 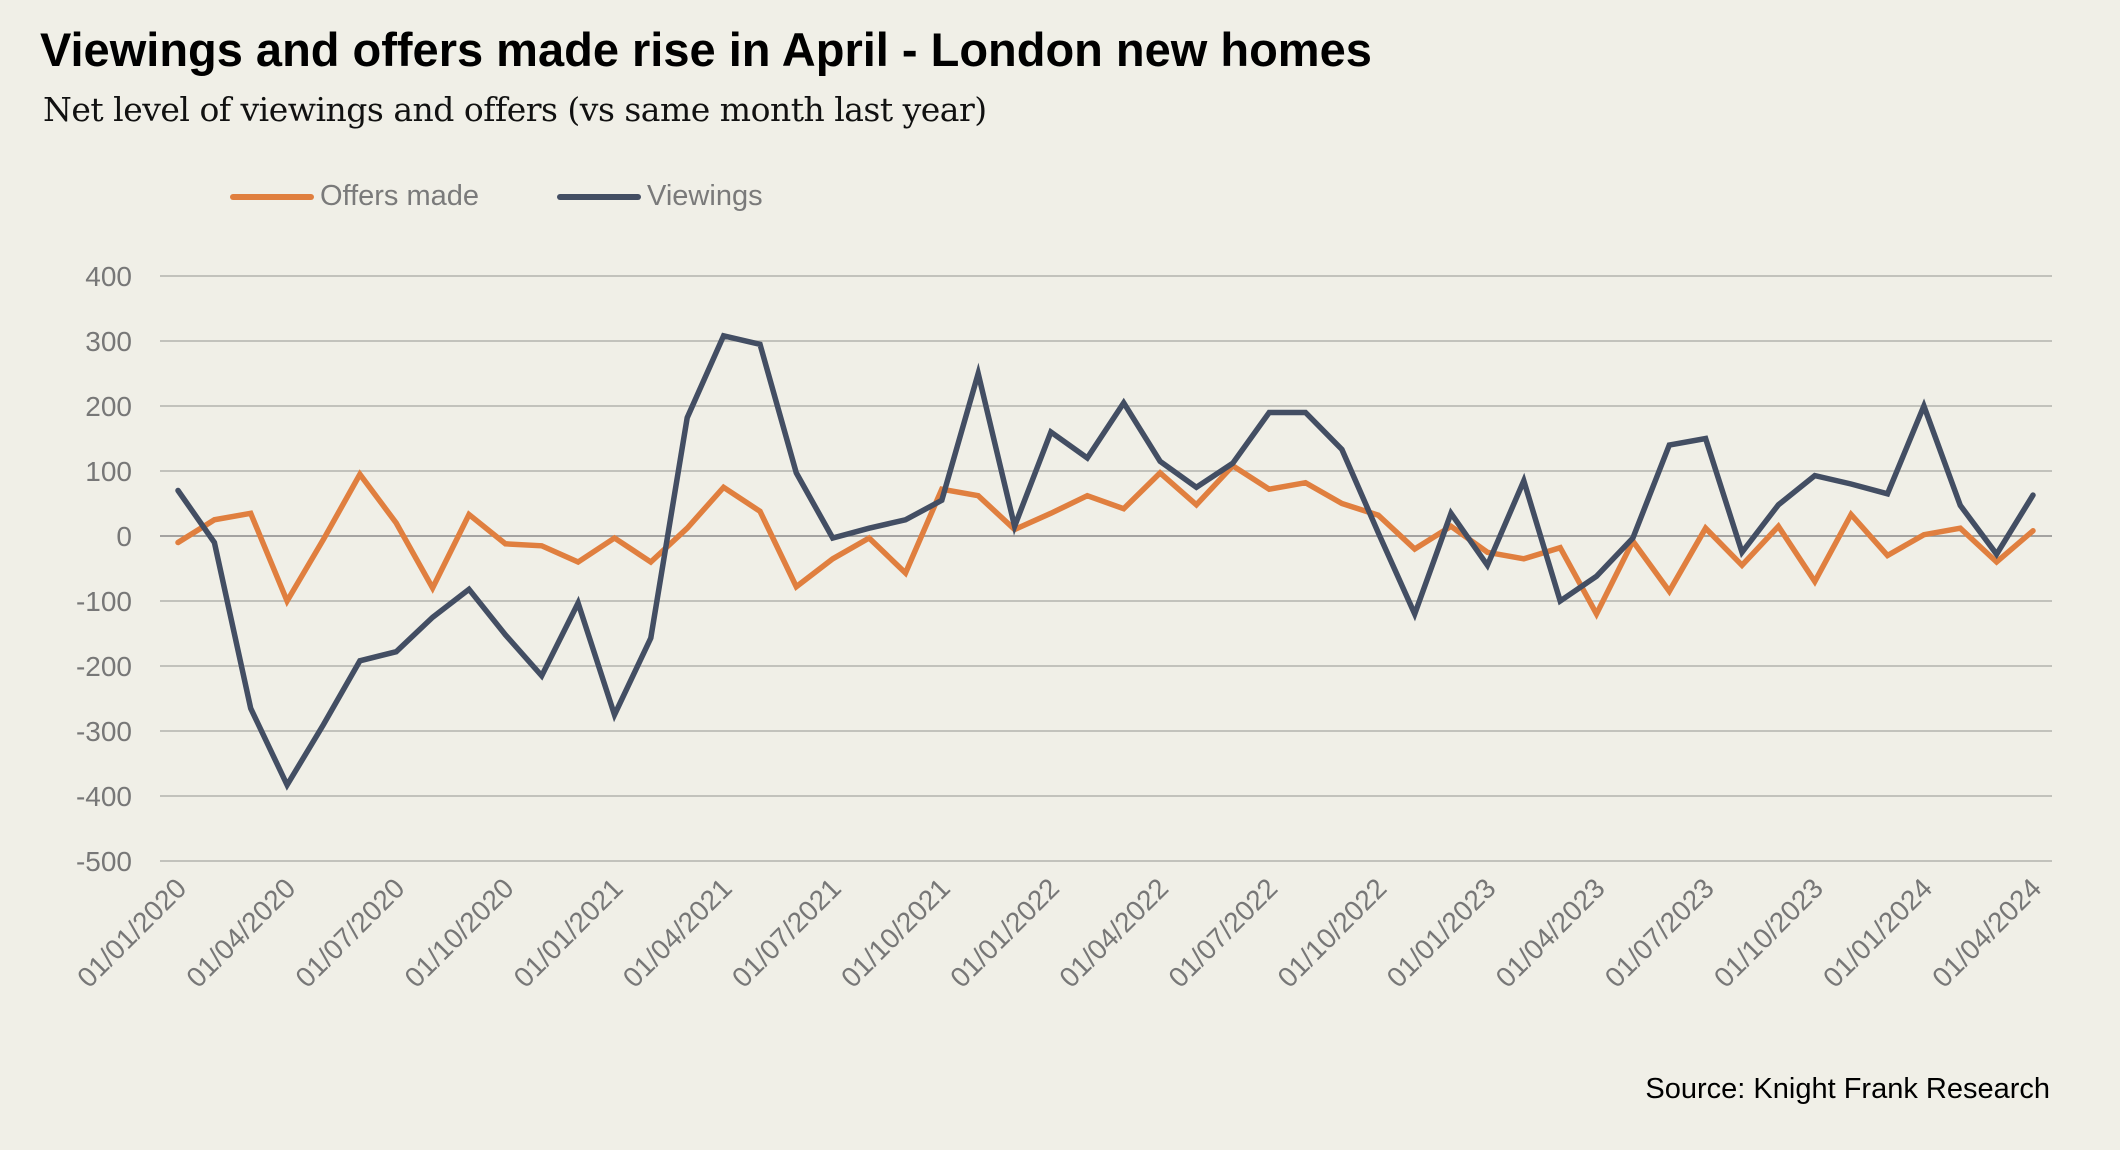 I want to click on x-tick-label: 01/04/2024, so click(x=1986, y=932).